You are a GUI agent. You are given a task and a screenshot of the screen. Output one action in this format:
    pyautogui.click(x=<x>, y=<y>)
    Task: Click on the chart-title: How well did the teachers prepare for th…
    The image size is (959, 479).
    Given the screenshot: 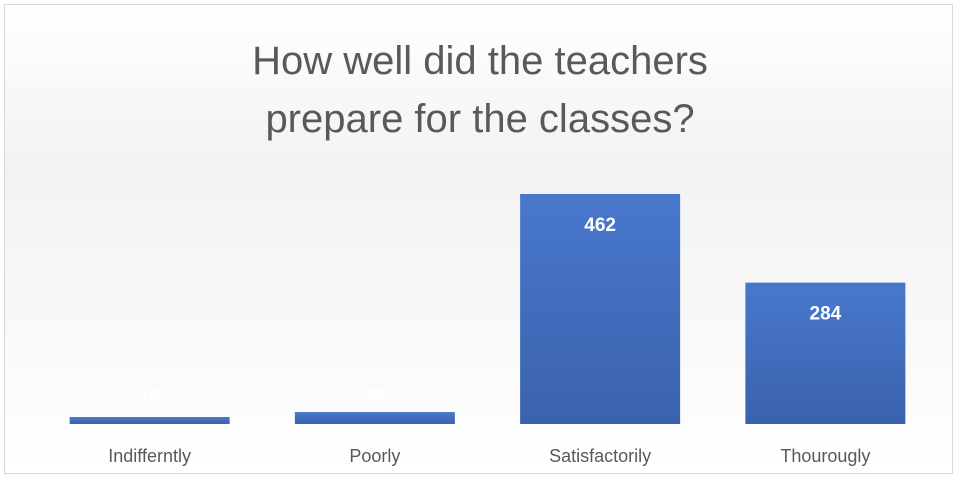 What is the action you would take?
    pyautogui.click(x=480, y=90)
    